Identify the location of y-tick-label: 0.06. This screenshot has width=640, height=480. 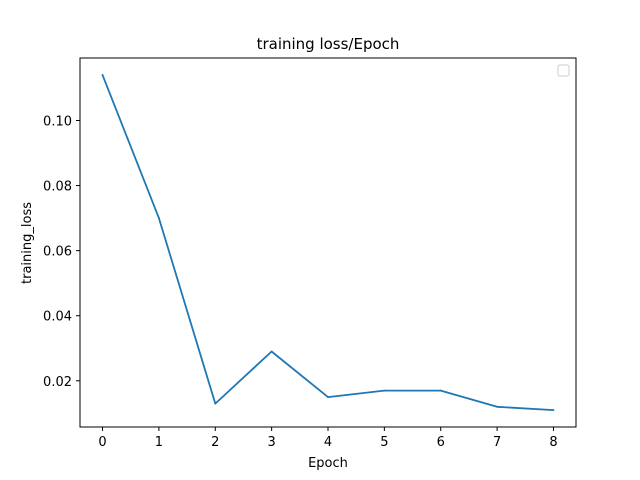
(57, 252).